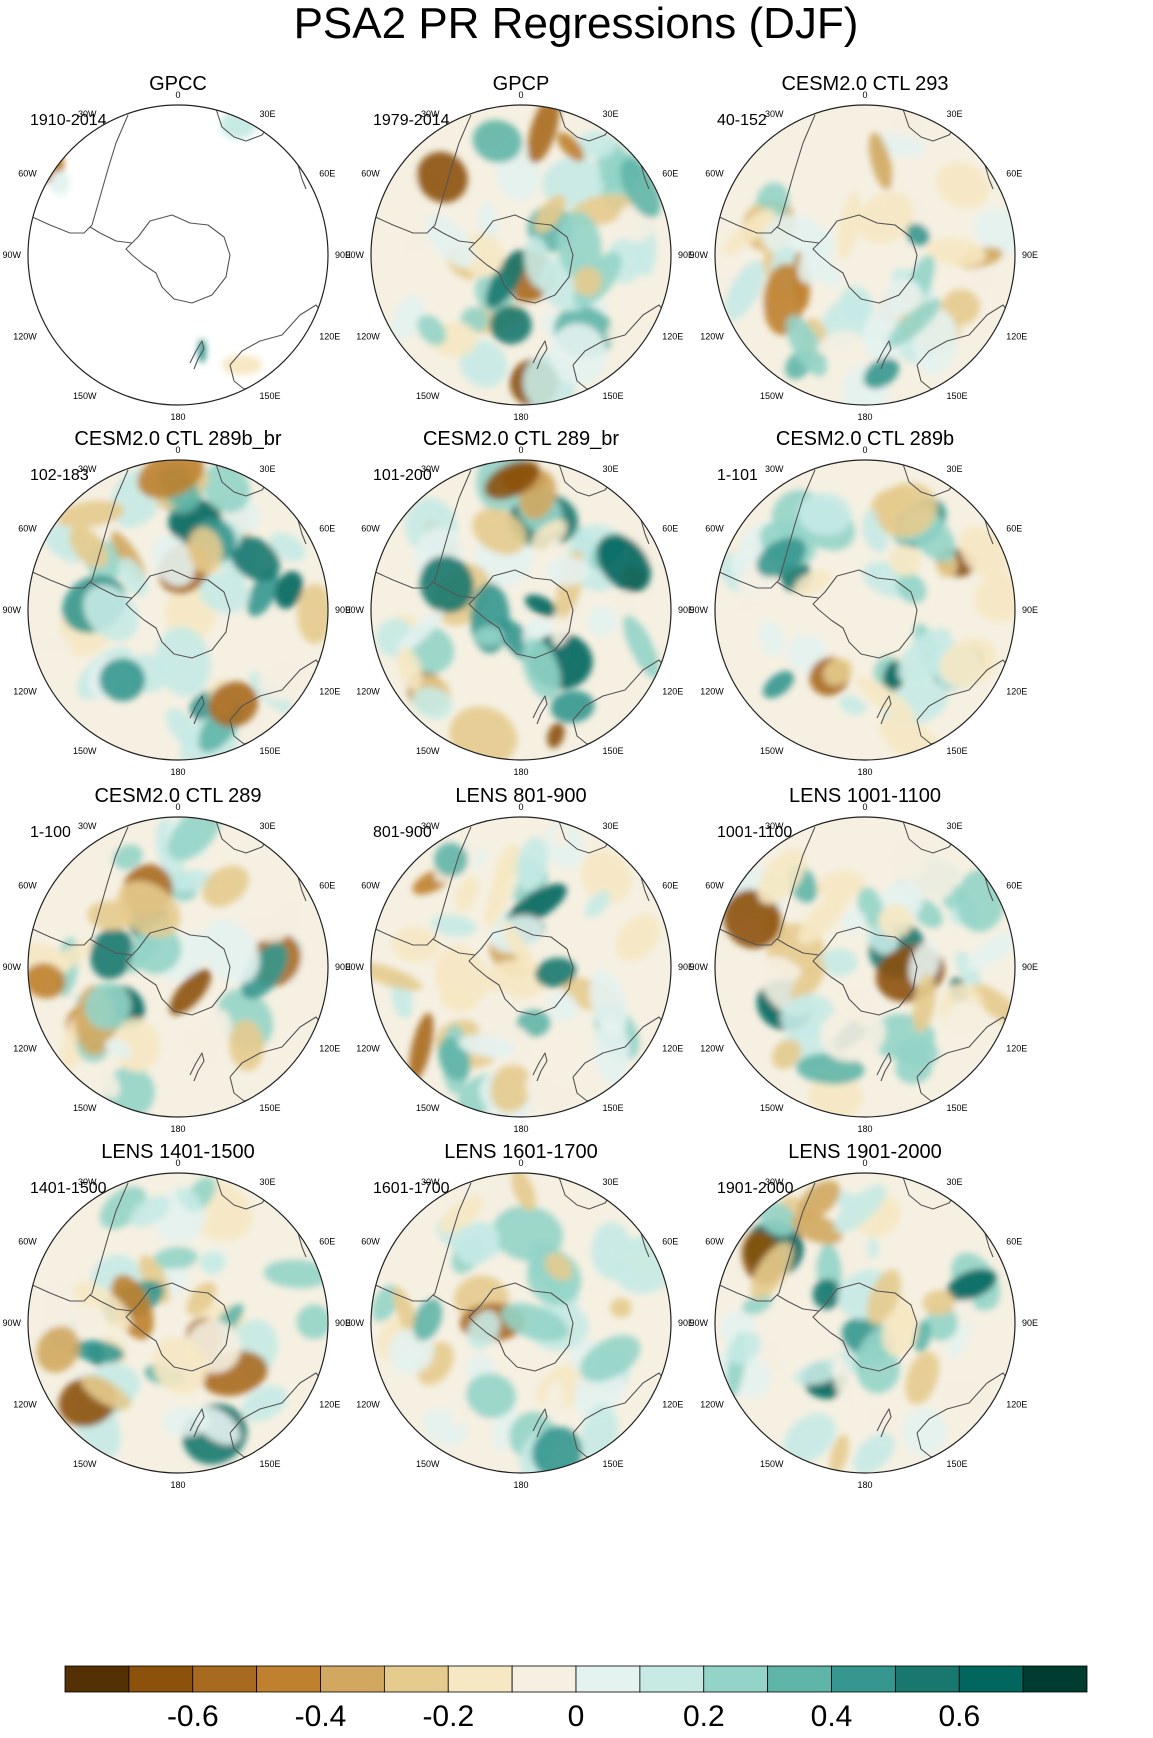 This screenshot has height=1738, width=1153. I want to click on panel-title: CESM2.0 CTL 289_br, so click(521, 439).